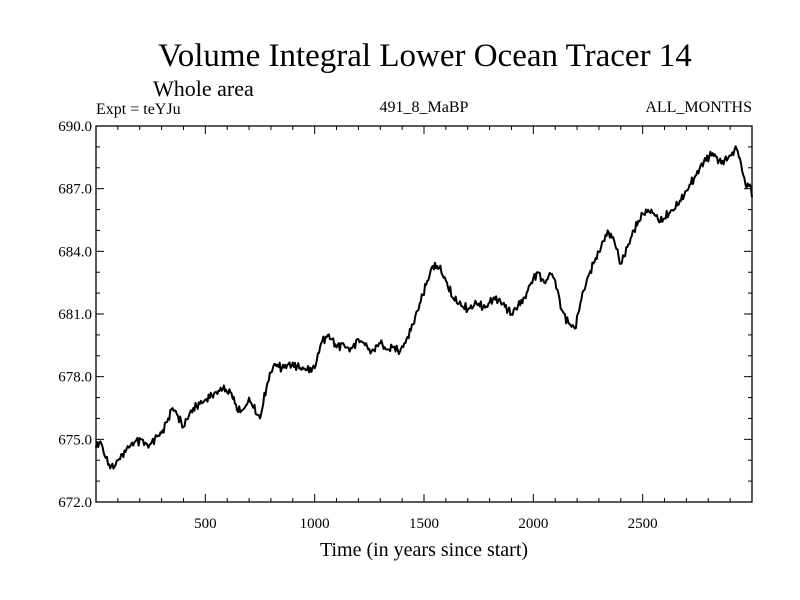  Describe the element at coordinates (315, 524) in the screenshot. I see `x-tick-label: 1000` at that location.